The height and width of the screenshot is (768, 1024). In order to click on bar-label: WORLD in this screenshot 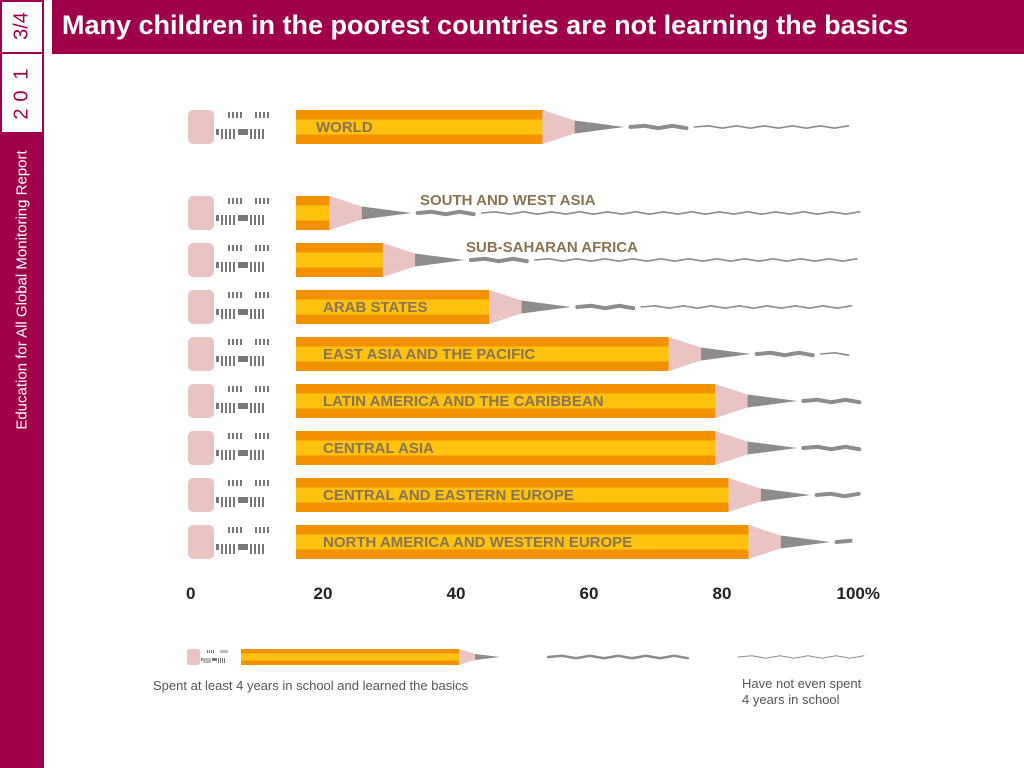, I will do `click(344, 127)`.